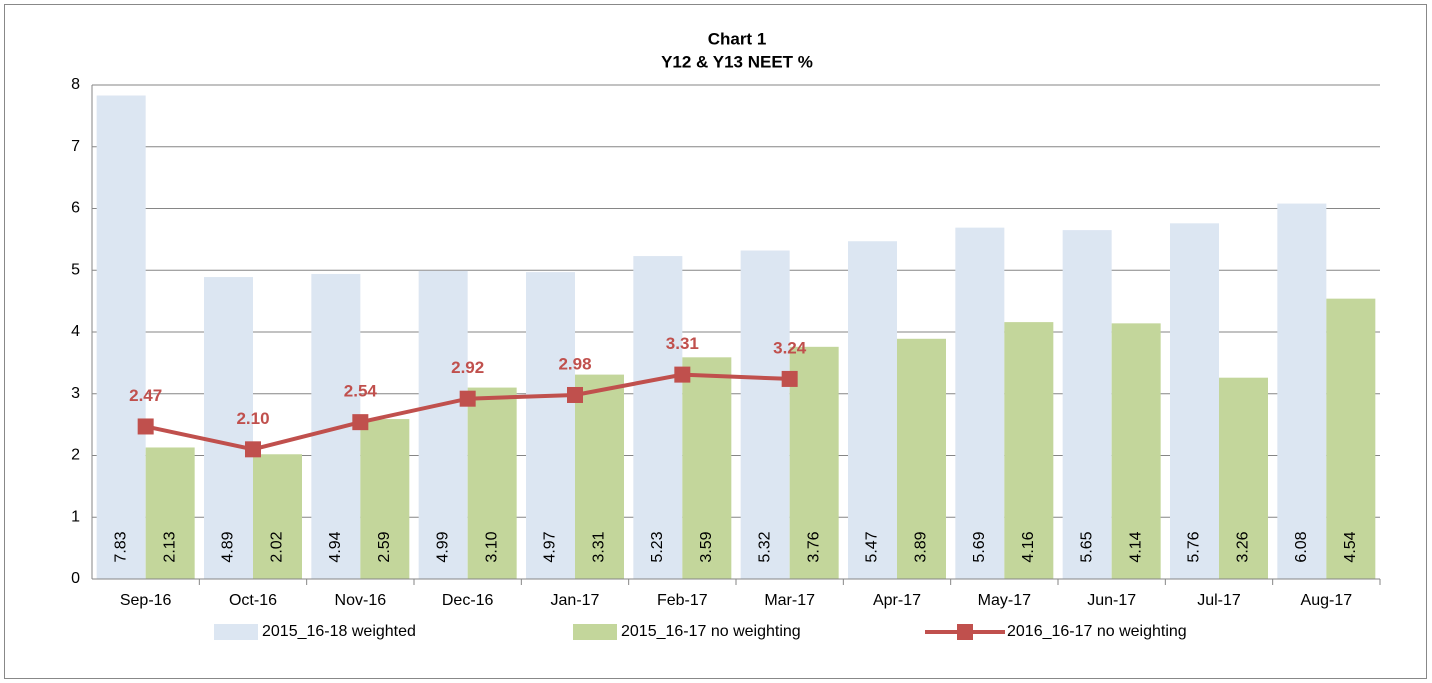 This screenshot has height=683, width=1432. I want to click on bar-value-label: 3.26, so click(1243, 546).